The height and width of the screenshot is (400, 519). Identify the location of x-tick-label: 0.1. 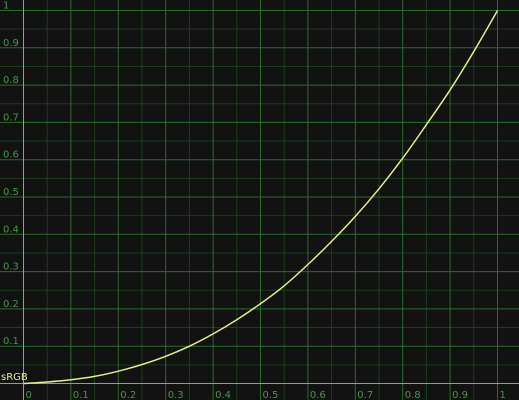
(81, 395).